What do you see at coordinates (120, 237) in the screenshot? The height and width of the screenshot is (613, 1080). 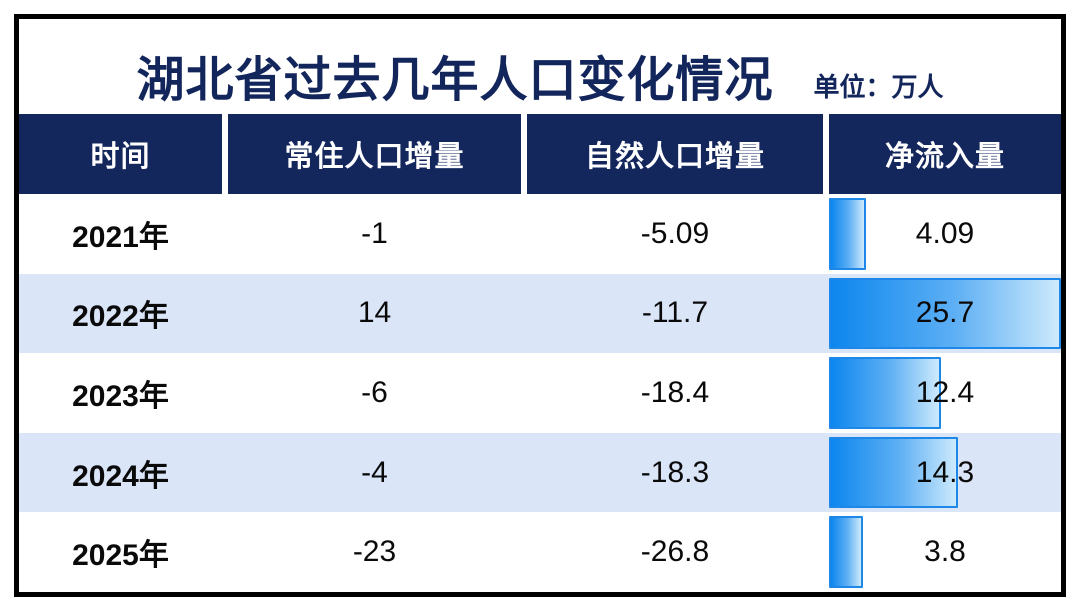 I see `year-cell: 2021年` at bounding box center [120, 237].